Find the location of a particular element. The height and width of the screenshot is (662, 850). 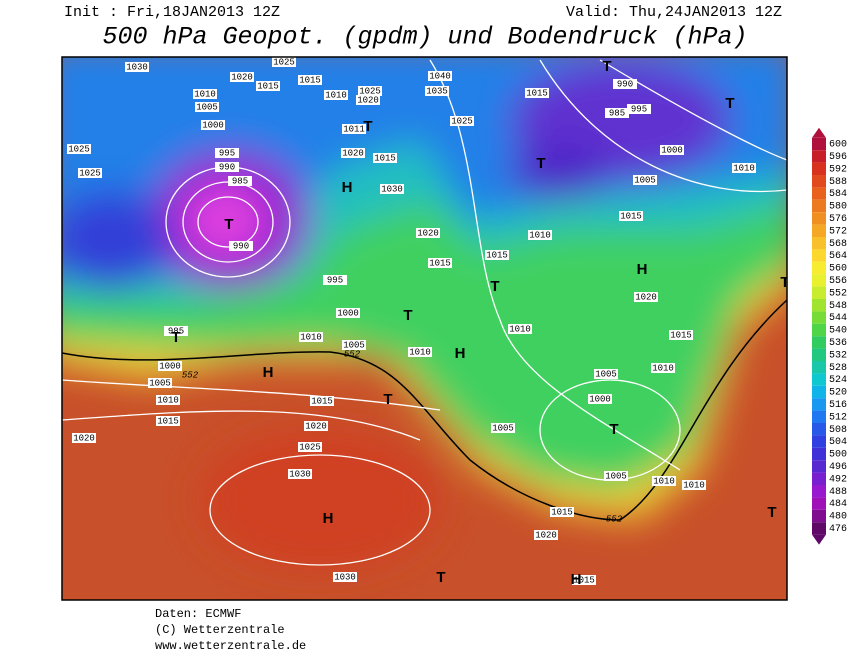

colorbar-tick-label: 500 is located at coordinates (838, 455).